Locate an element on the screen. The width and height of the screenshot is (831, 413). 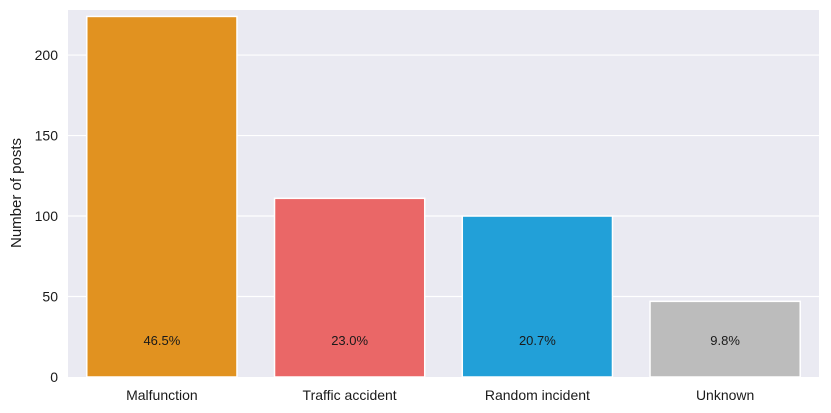
x-tick-label: Unknown is located at coordinates (725, 395).